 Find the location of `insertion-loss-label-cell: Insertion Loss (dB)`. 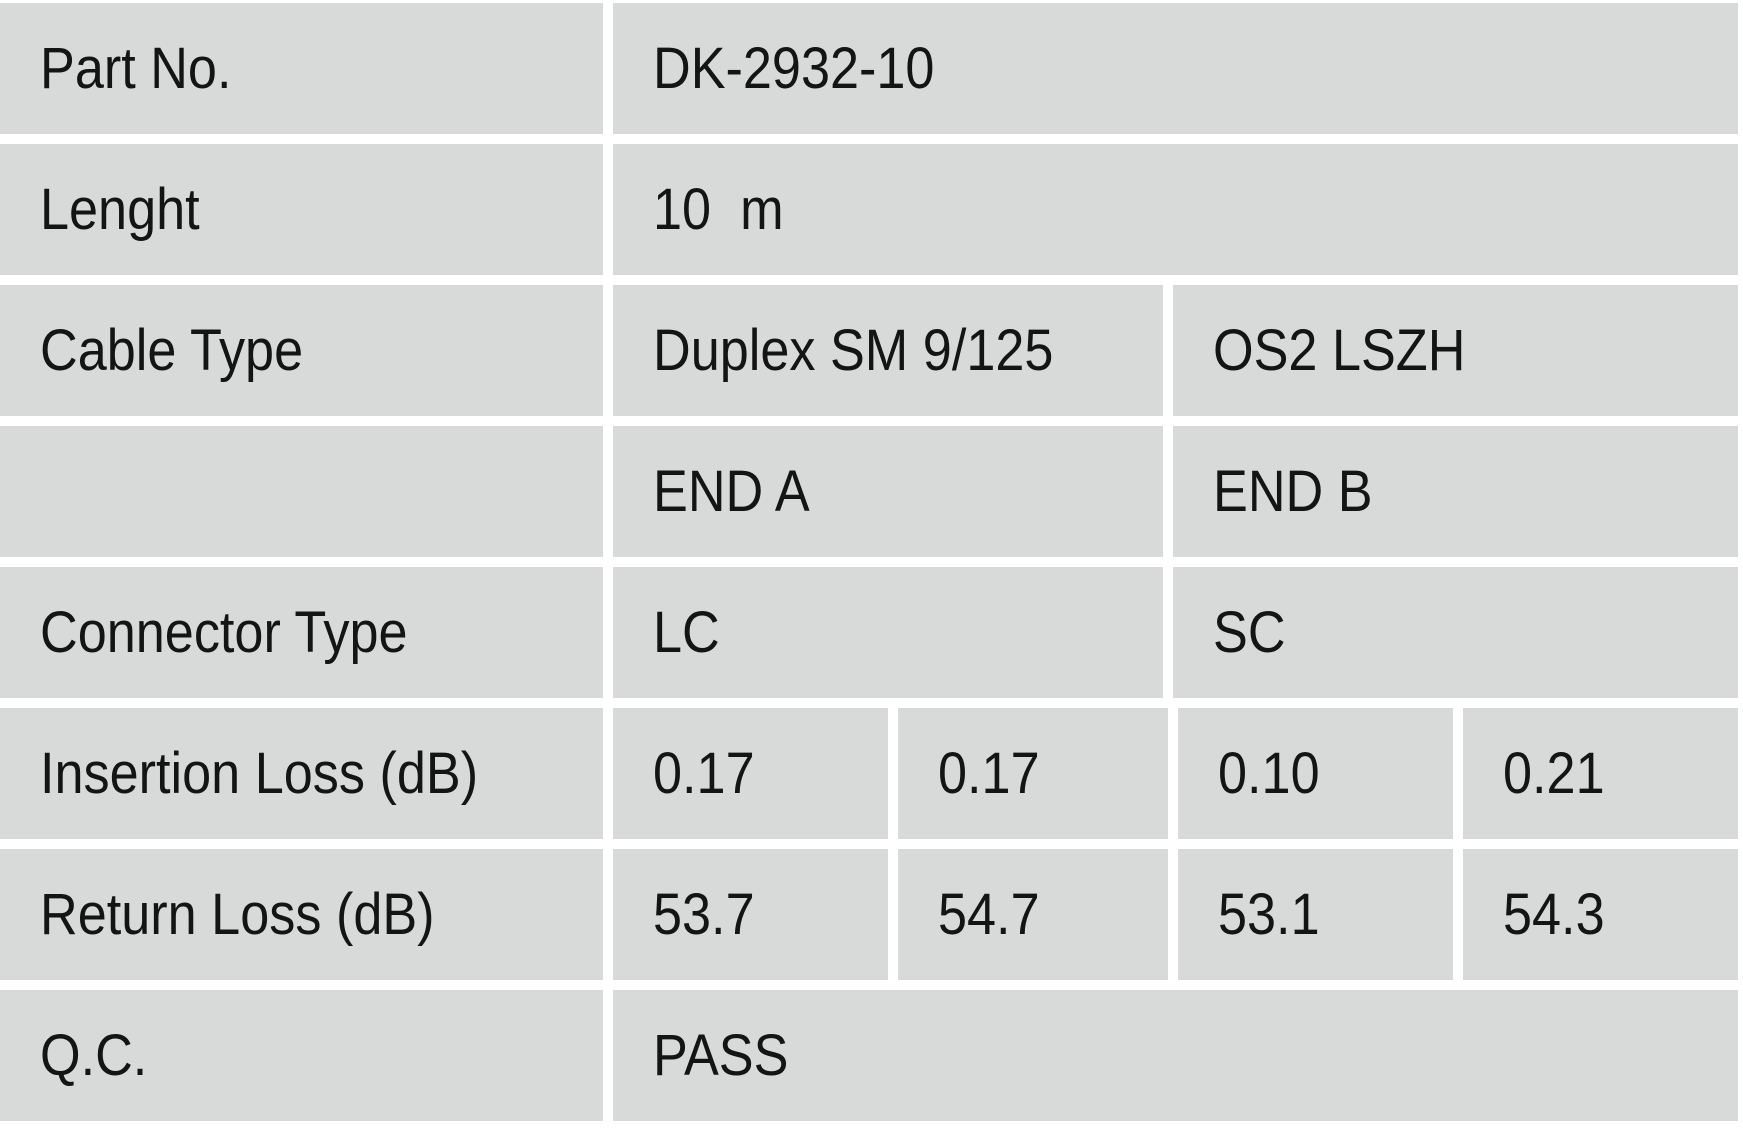

insertion-loss-label-cell: Insertion Loss (dB) is located at coordinates (301, 773).